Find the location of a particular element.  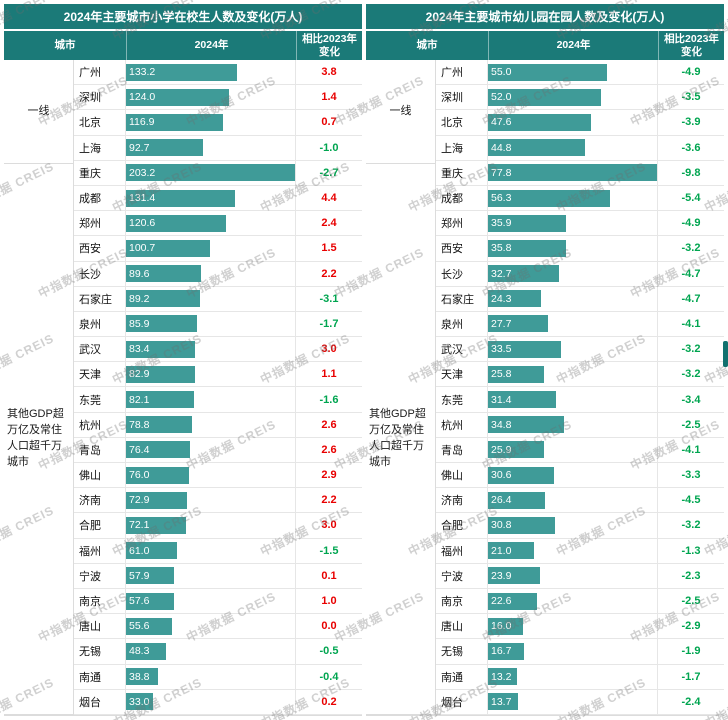

value-bar: 57.6 is located at coordinates (150, 601).